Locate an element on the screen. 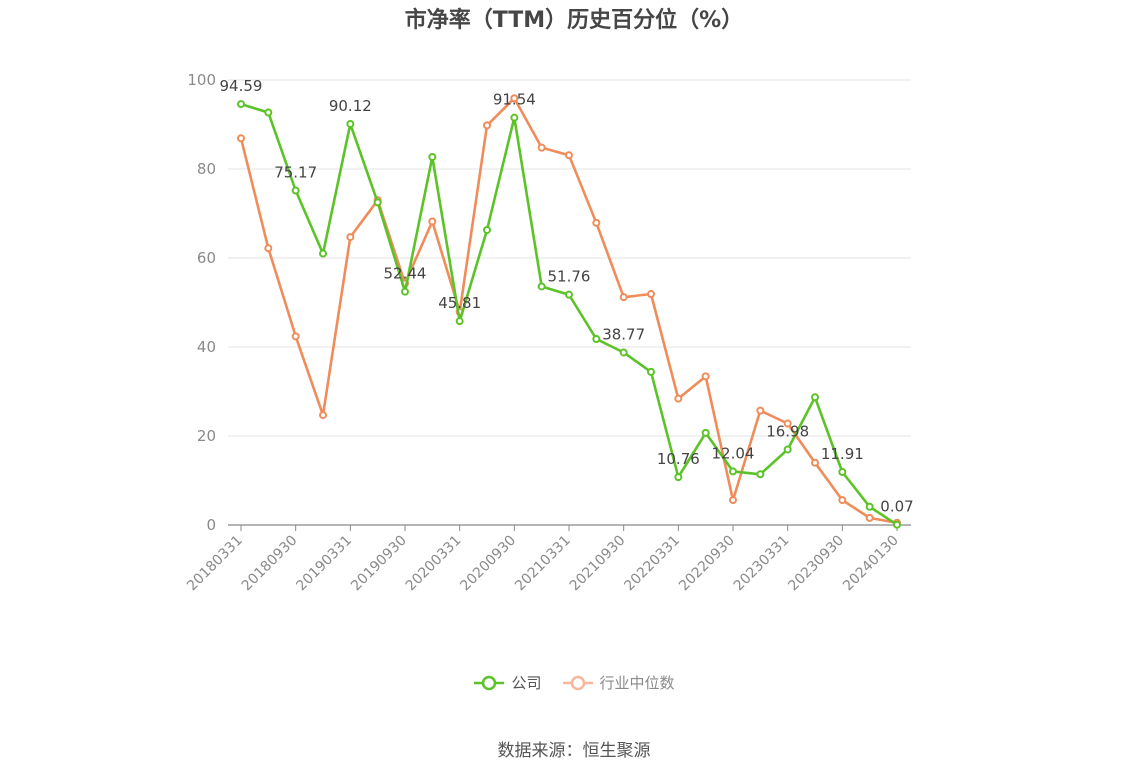 The image size is (1148, 776). x-tick-label: 20230930 is located at coordinates (816, 564).